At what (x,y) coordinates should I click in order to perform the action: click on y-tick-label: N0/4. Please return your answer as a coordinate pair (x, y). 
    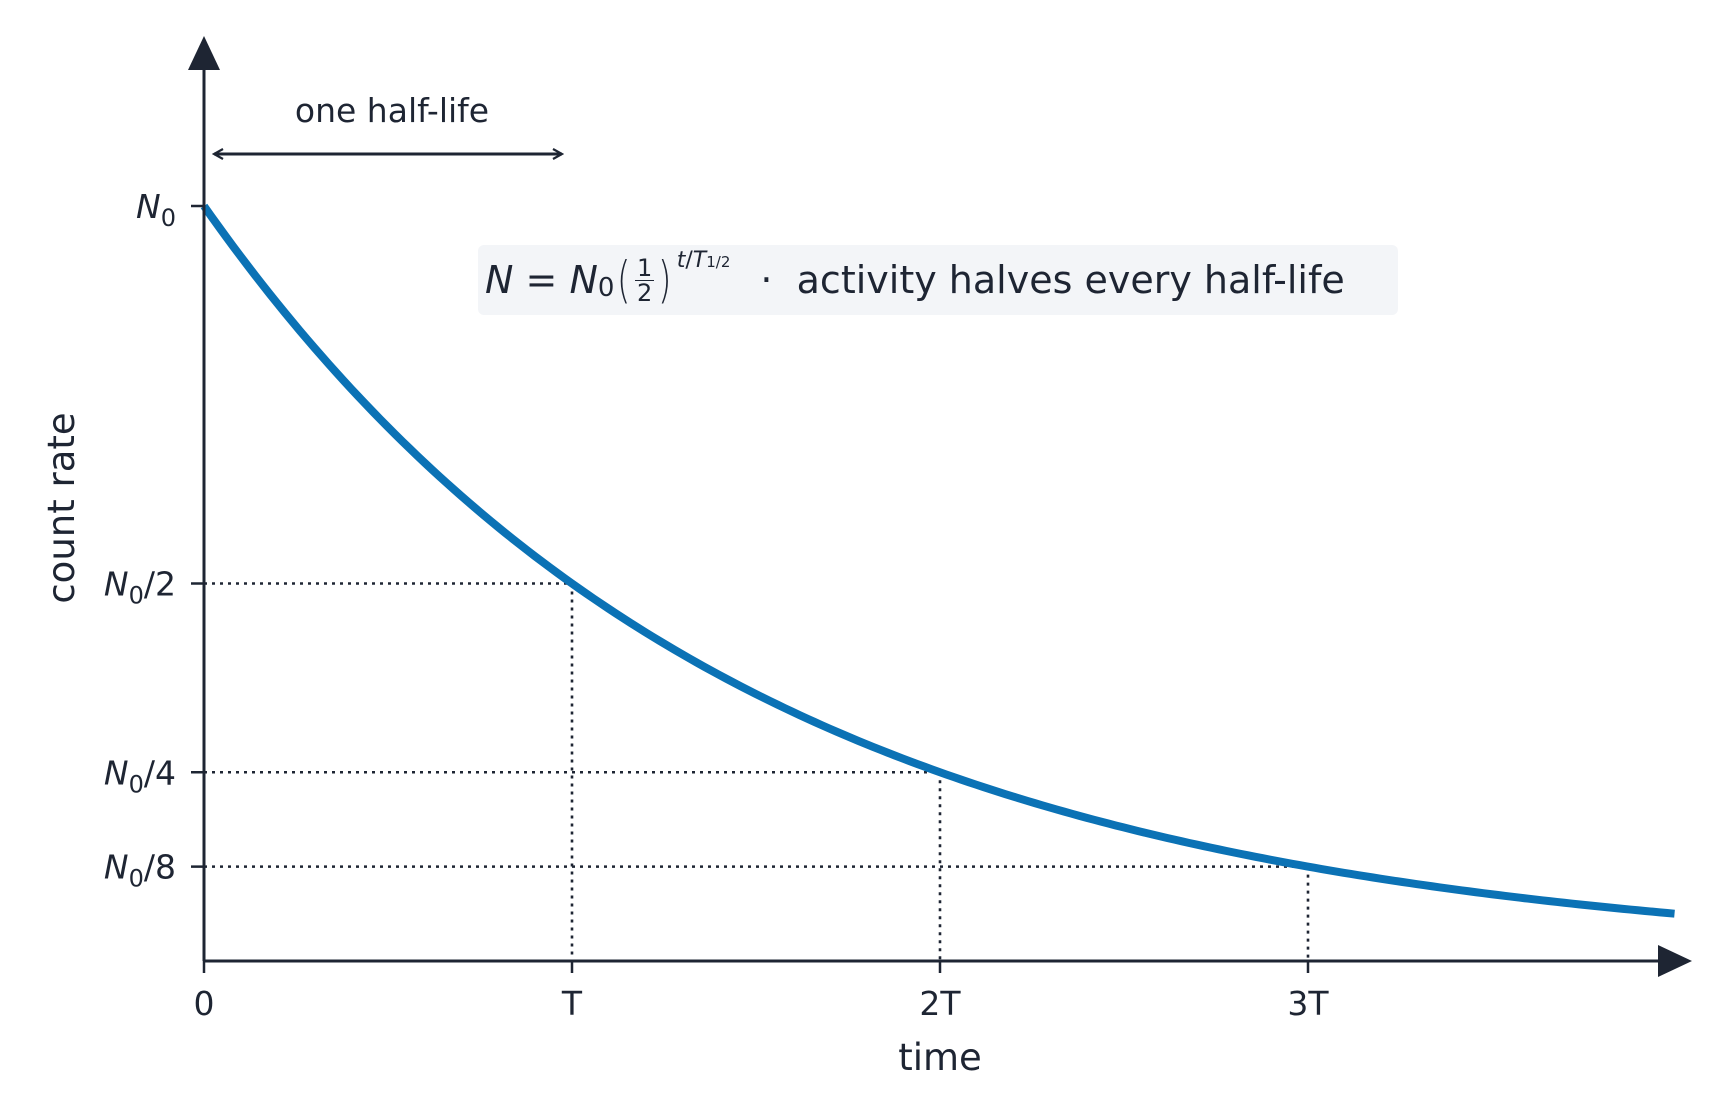
    Looking at the image, I should click on (140, 775).